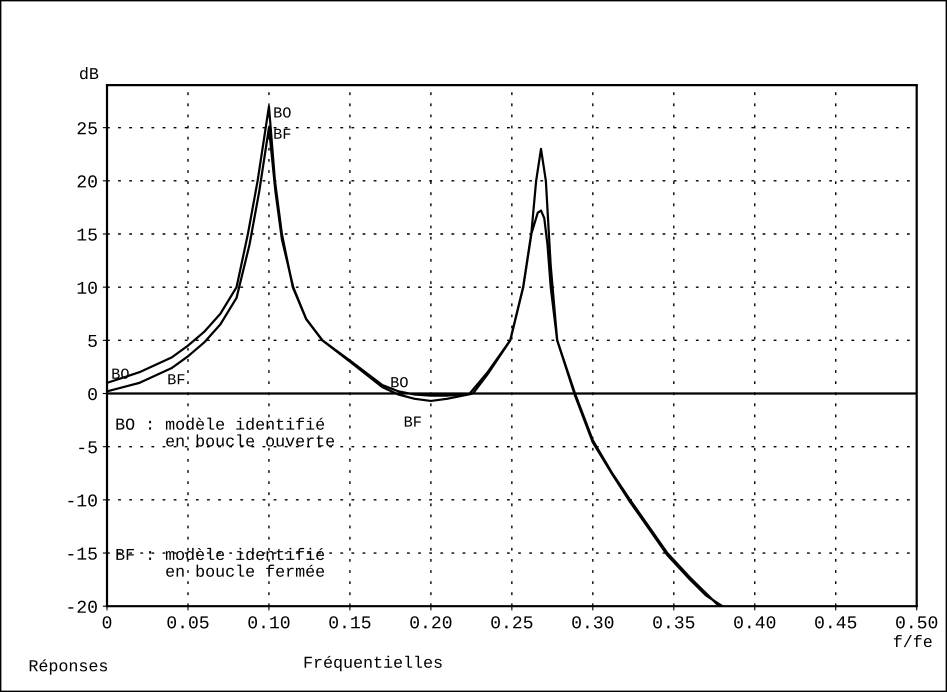 The height and width of the screenshot is (692, 947). What do you see at coordinates (82, 500) in the screenshot?
I see `y-tick-label: -10` at bounding box center [82, 500].